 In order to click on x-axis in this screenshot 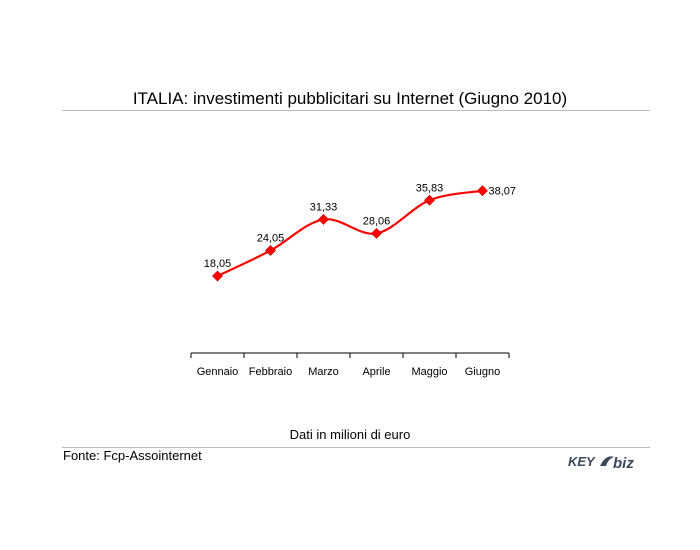, I will do `click(350, 355)`.